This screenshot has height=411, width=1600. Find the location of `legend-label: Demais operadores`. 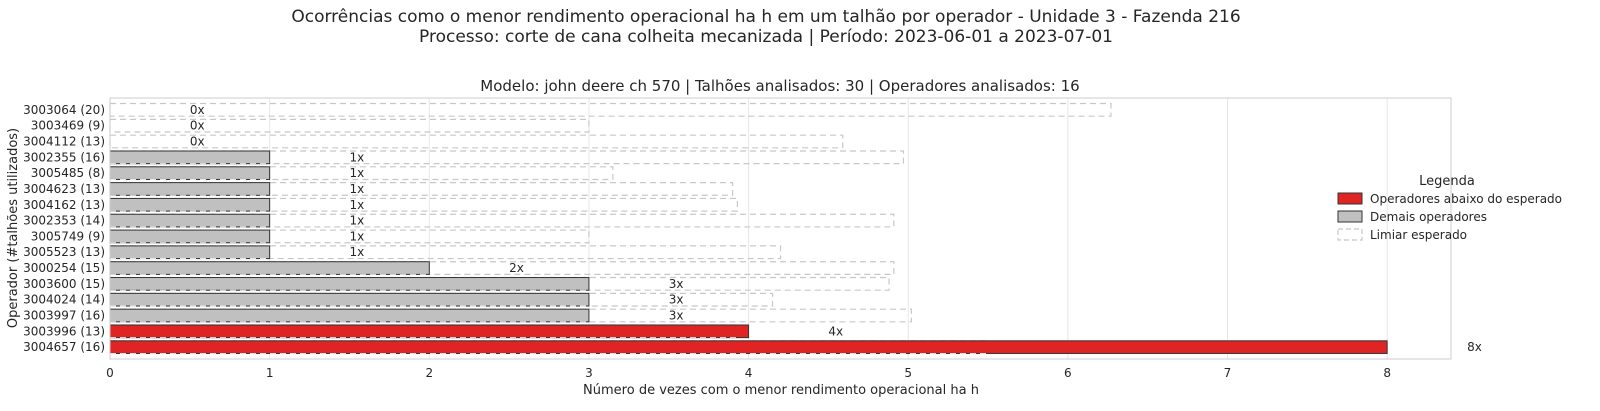

legend-label: Demais operadores is located at coordinates (1428, 217).